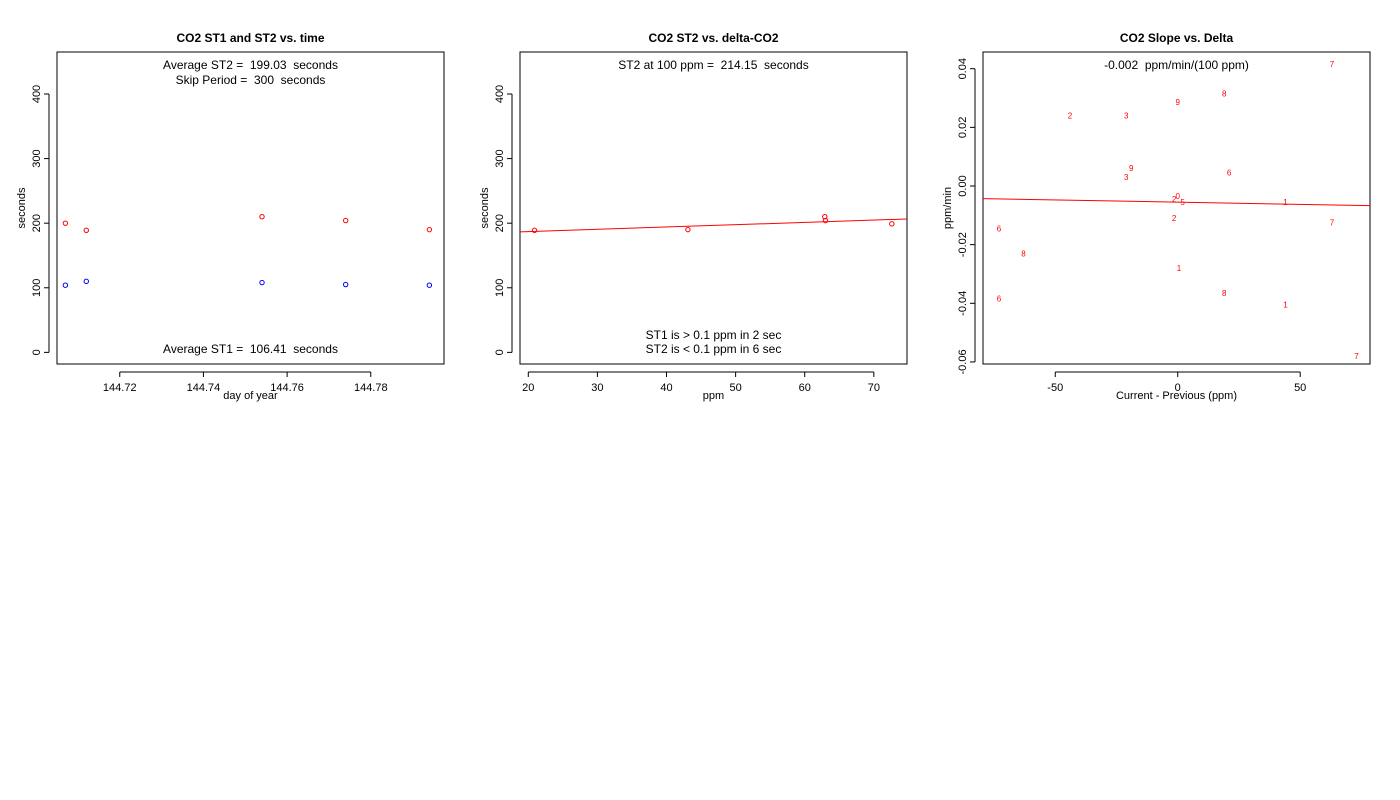  What do you see at coordinates (963, 68) in the screenshot?
I see `y-tick-label: 0.04` at bounding box center [963, 68].